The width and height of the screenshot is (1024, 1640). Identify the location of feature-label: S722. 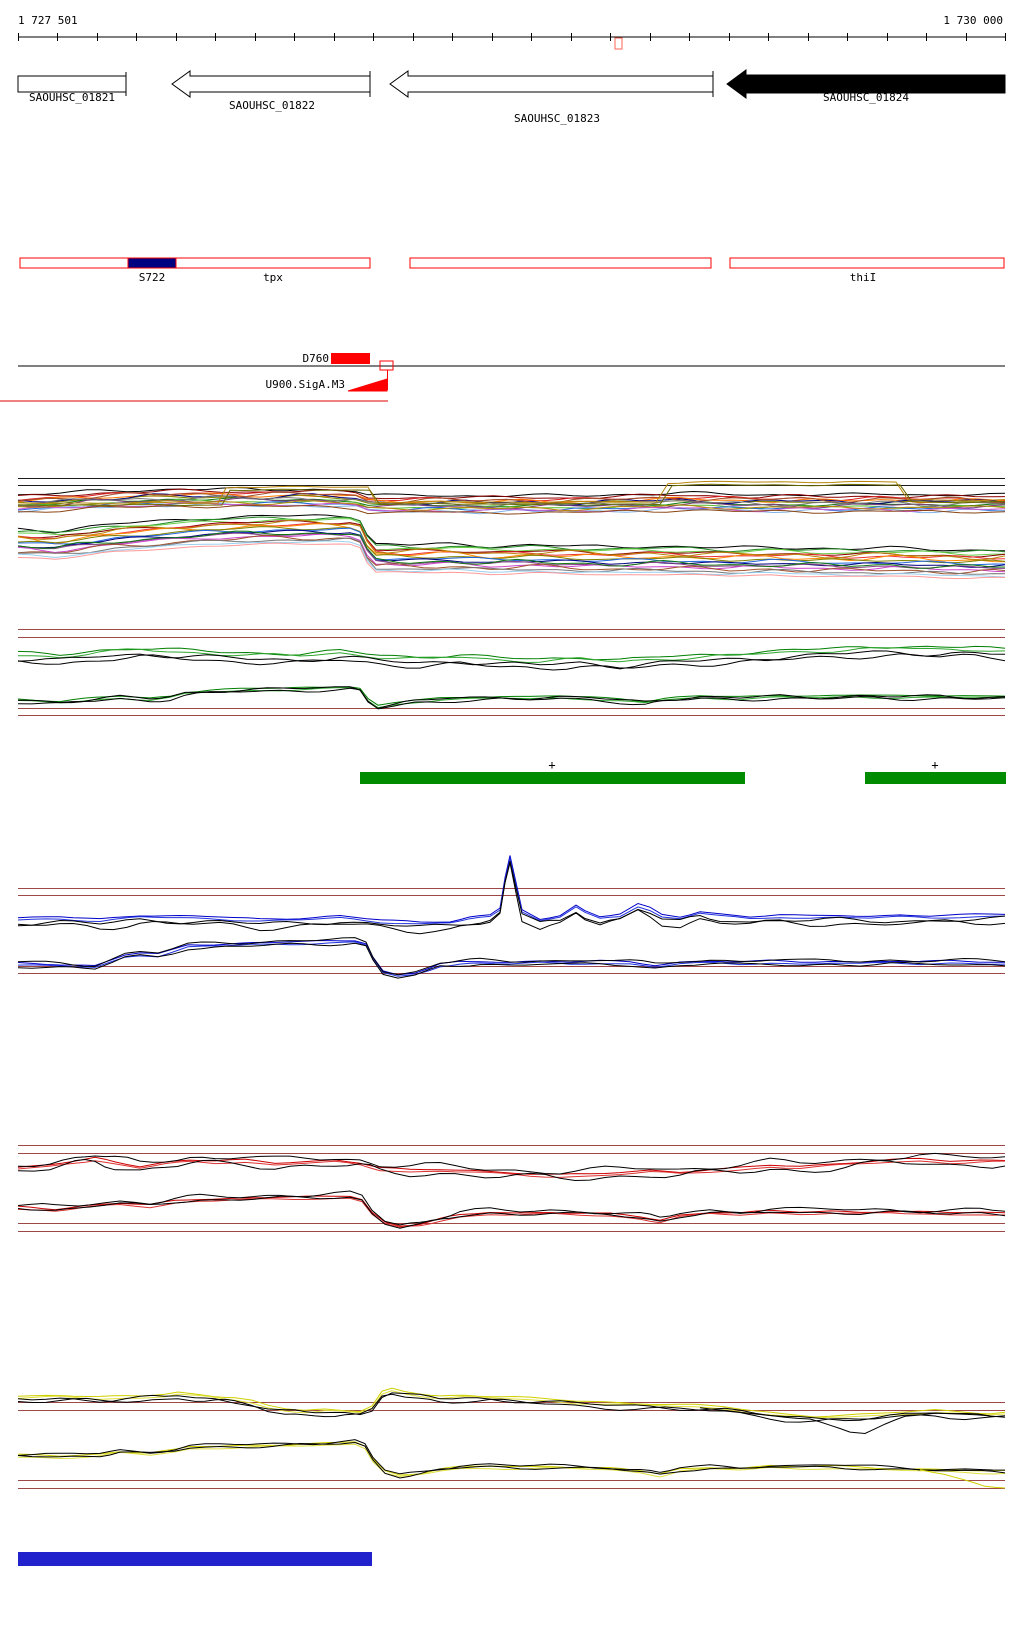
(152, 277).